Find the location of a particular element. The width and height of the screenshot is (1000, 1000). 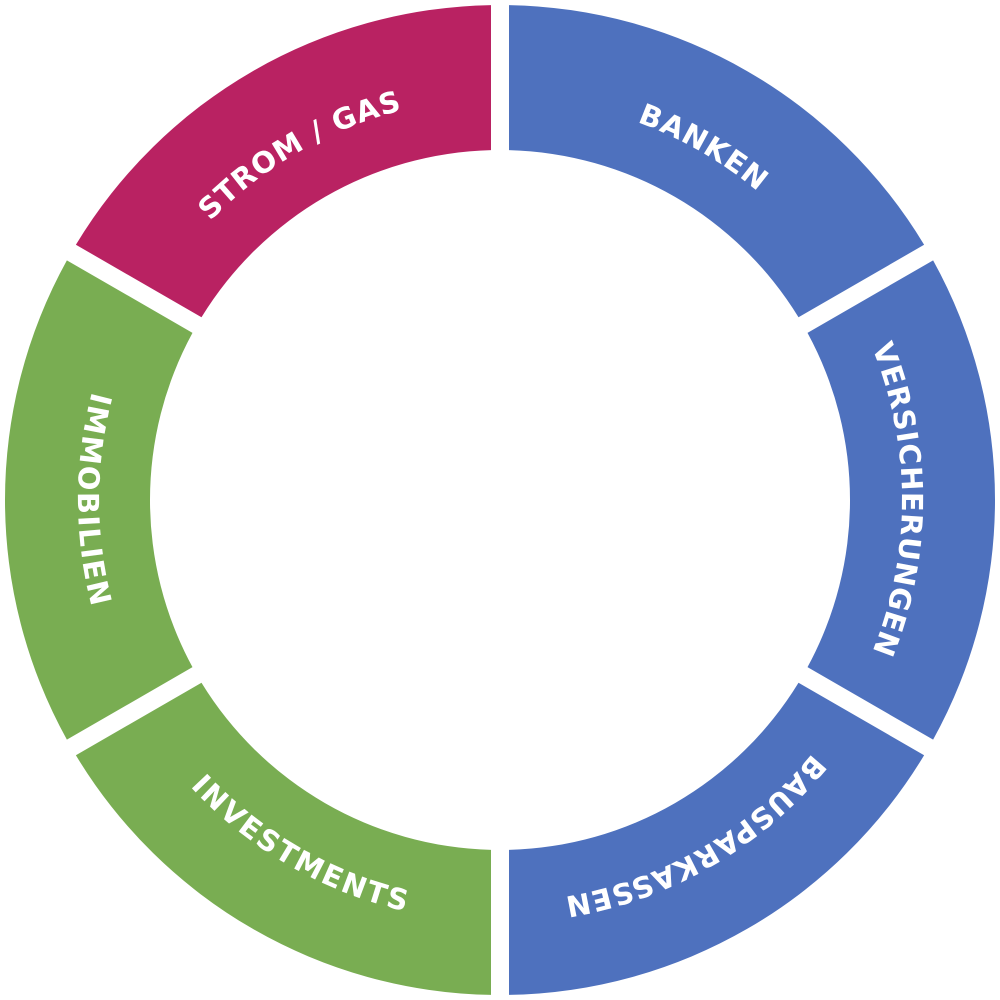

segment-banken is located at coordinates (717, 161).